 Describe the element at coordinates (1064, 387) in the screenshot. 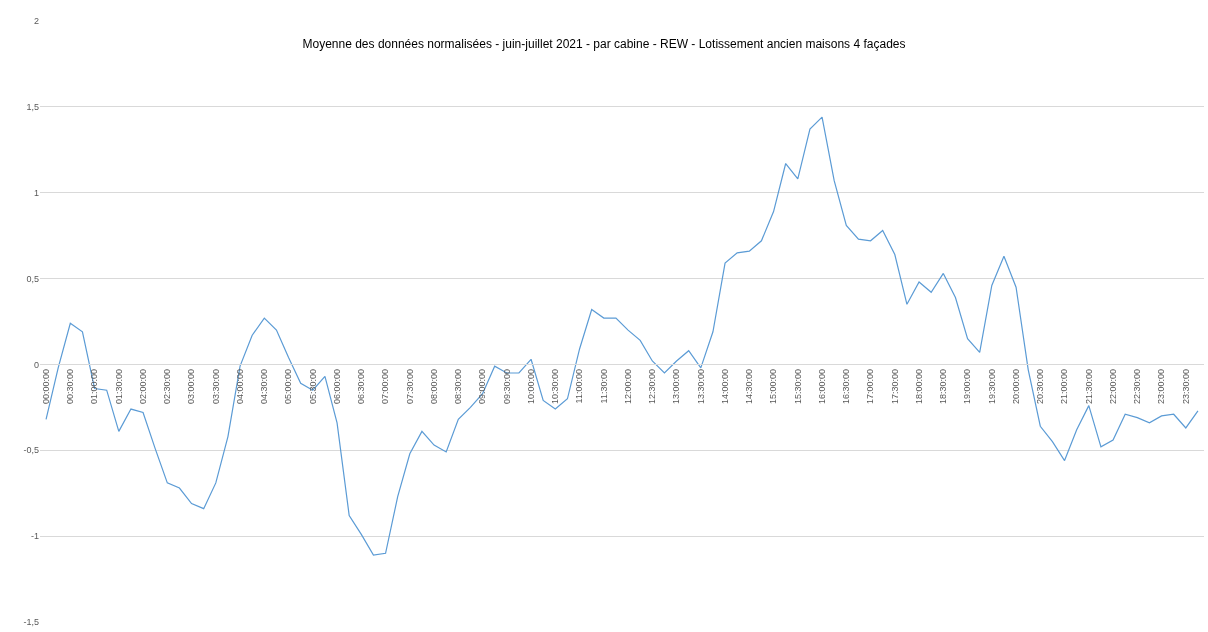

I see `x-tick-label: 21:00:00` at that location.